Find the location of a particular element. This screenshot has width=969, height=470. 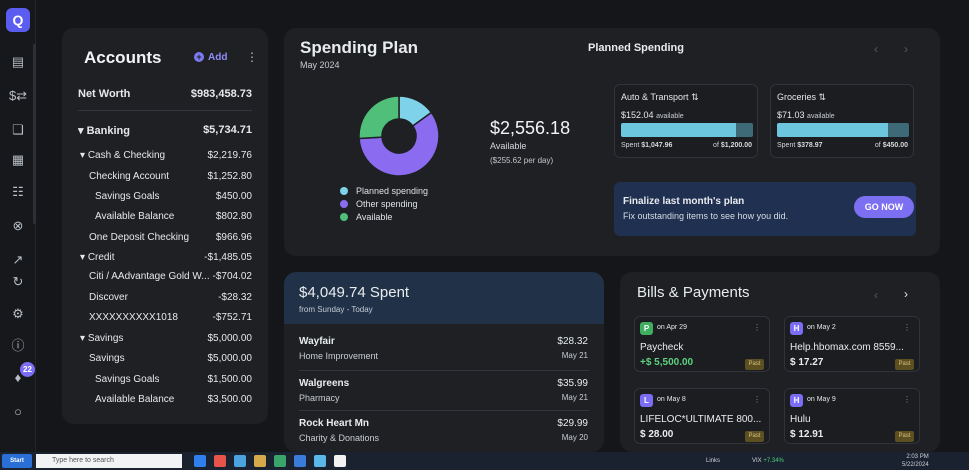

donut-segment-other is located at coordinates (399, 144).